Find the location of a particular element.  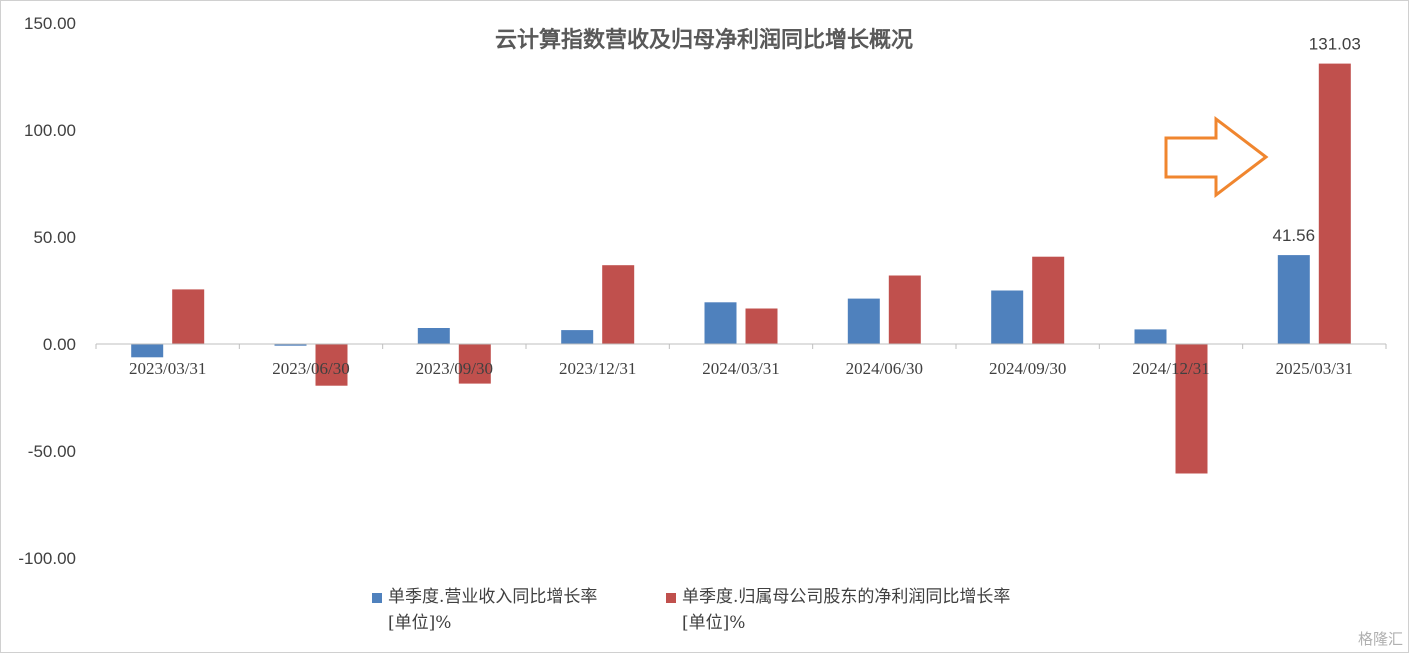

bar-profit-2024/03/31 is located at coordinates (761, 326).